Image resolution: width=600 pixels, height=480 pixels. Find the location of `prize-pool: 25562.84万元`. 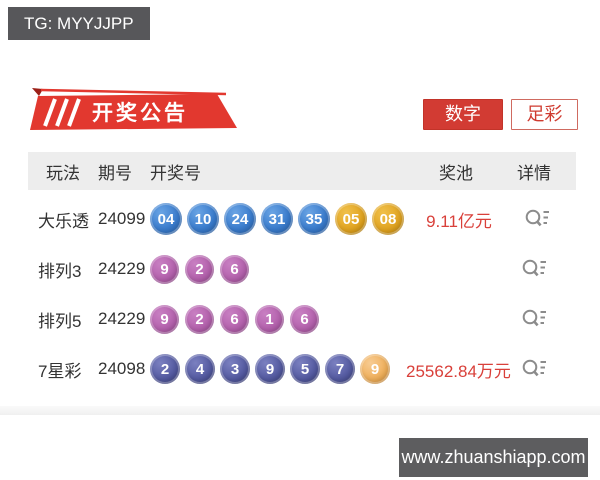

prize-pool: 25562.84万元 is located at coordinates (458, 371).